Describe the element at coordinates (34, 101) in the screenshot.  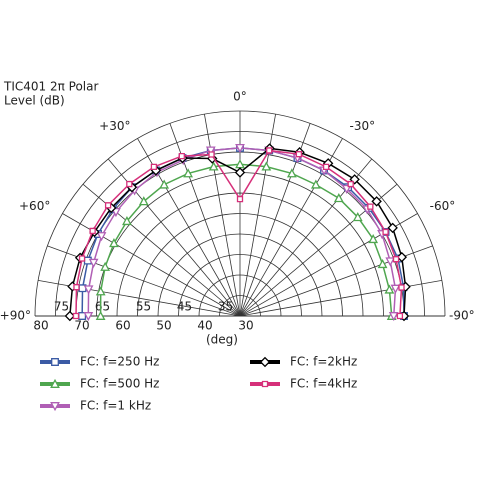
I see `chart-subtitle: Level (dB)` at that location.